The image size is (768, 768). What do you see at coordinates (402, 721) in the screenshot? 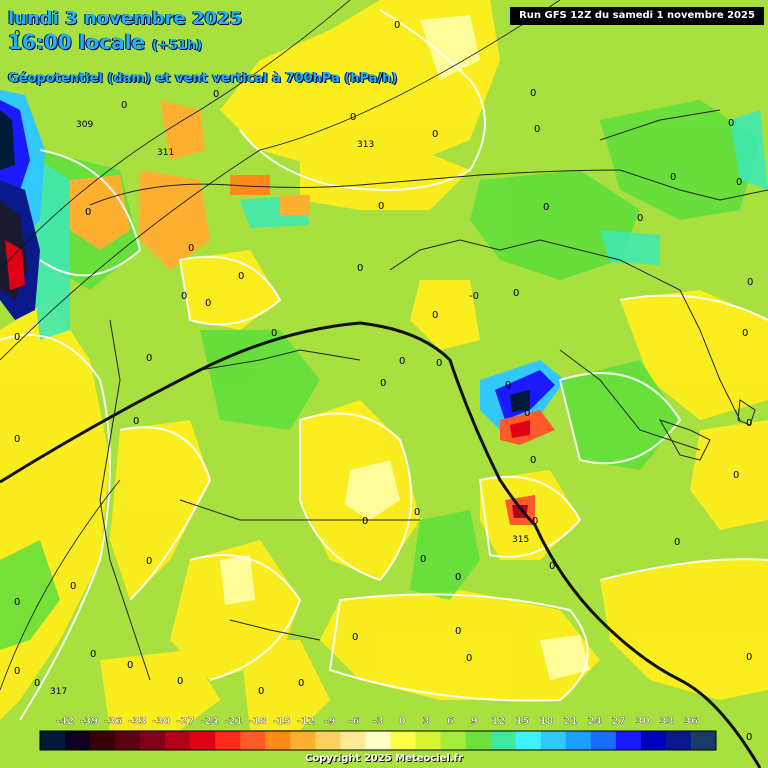
I see `colorbar-tick-label: 0` at bounding box center [402, 721].